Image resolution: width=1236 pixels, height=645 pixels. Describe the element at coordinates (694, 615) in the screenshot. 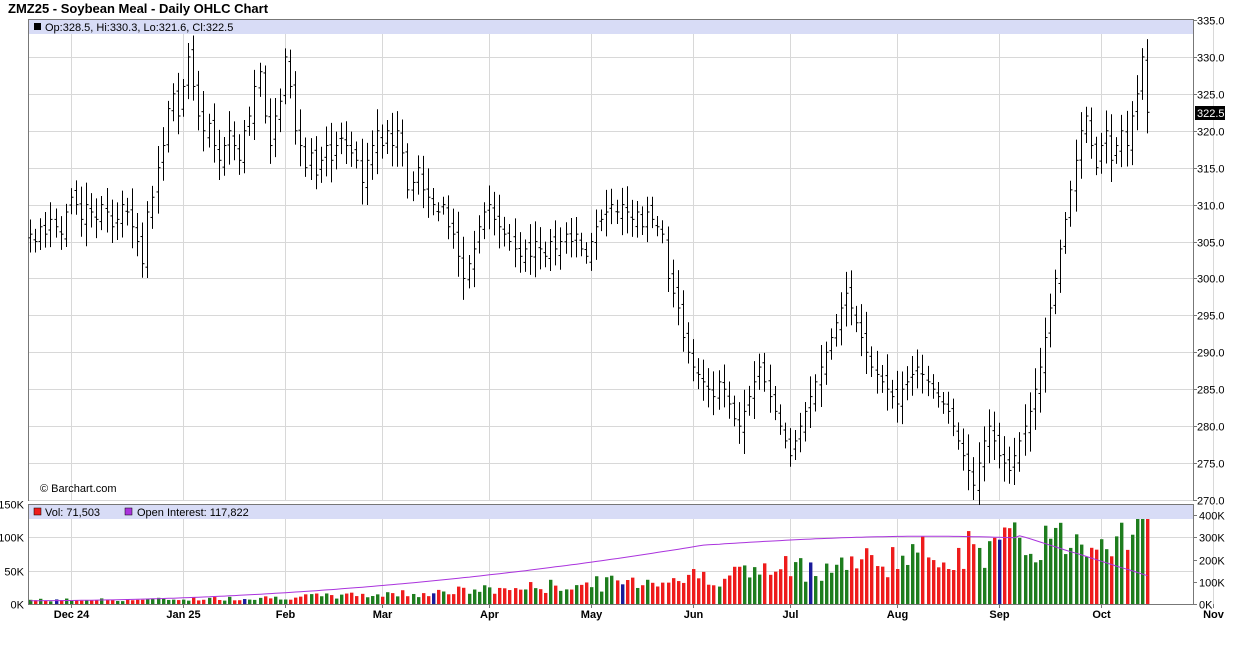

I see `month-label: Jun` at that location.